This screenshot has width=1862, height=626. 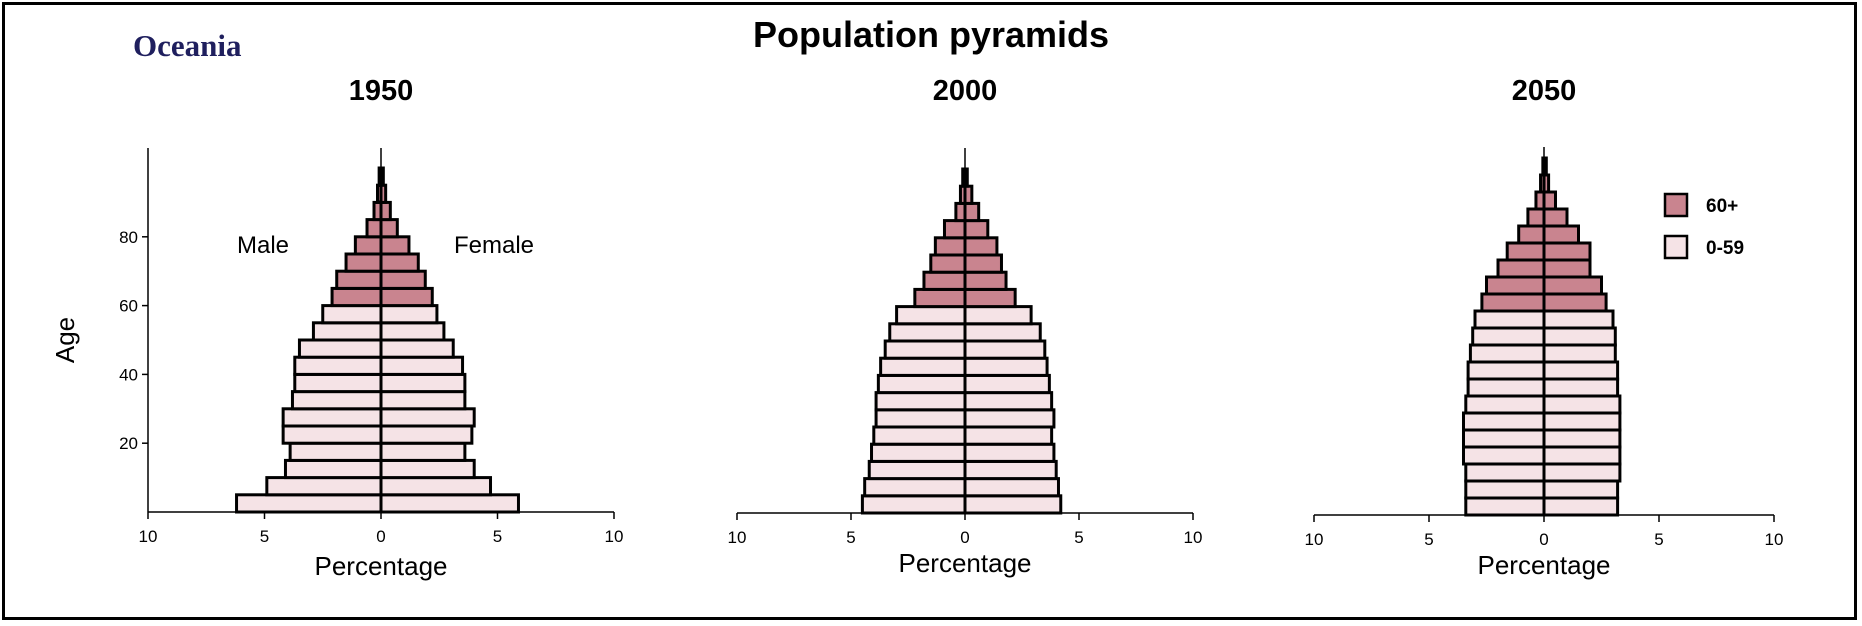 What do you see at coordinates (1544, 91) in the screenshot?
I see `panel-2050-subtitle: 2050` at bounding box center [1544, 91].